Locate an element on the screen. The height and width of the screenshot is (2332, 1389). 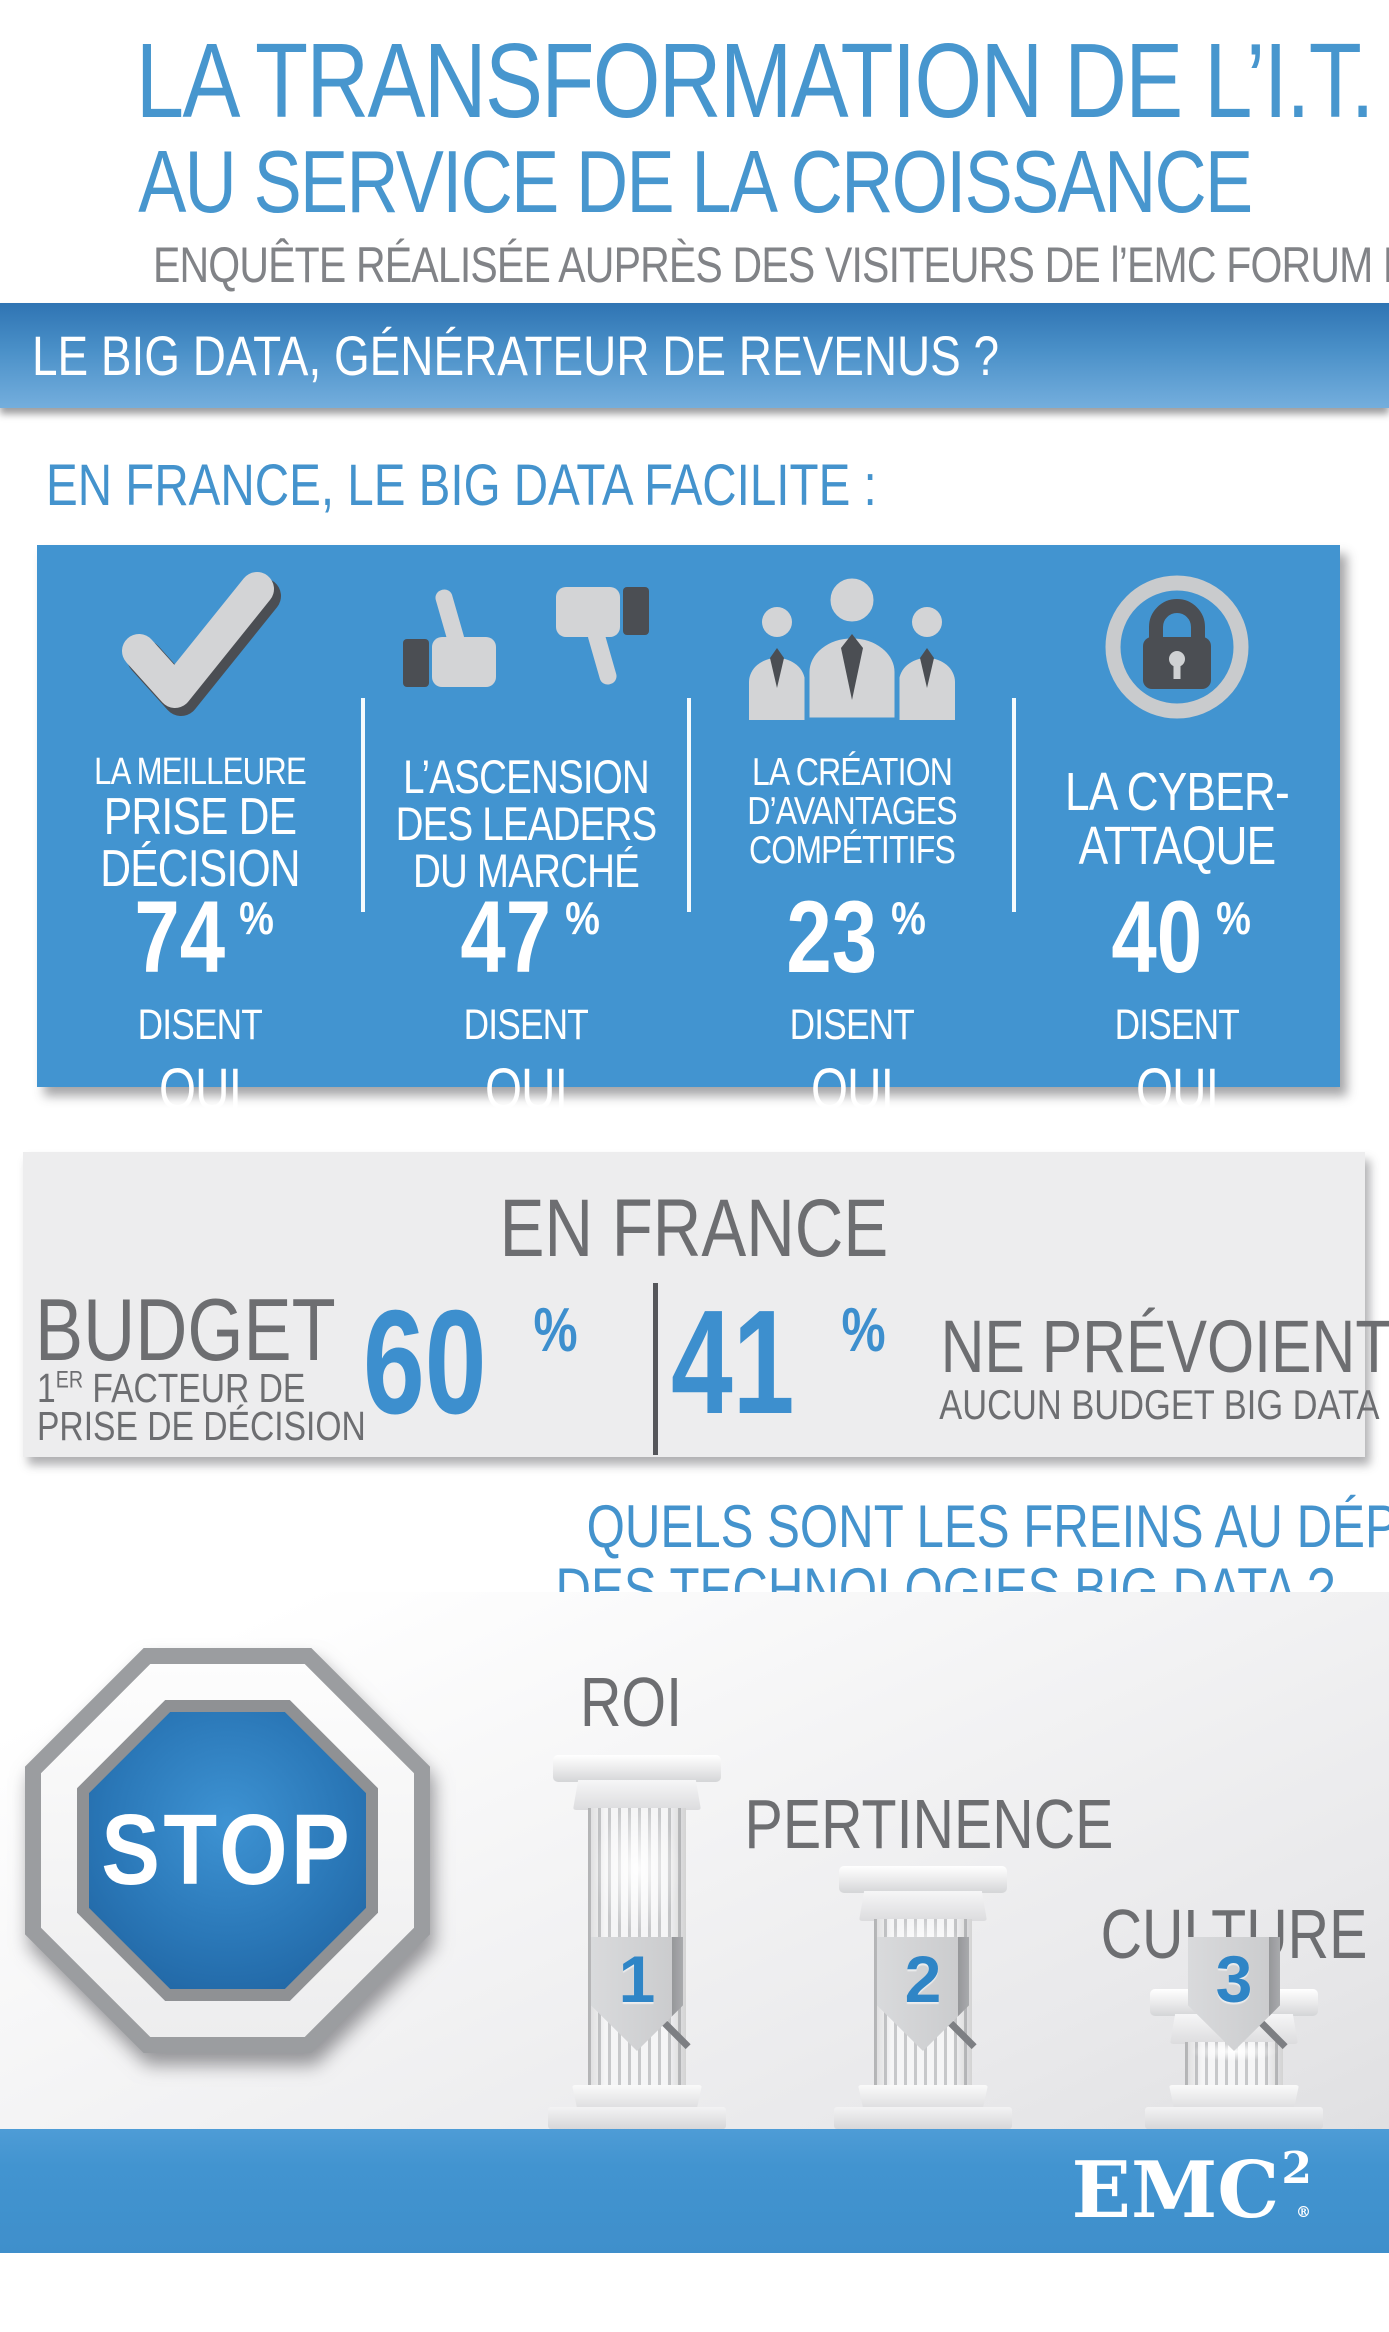
checkmark-icon is located at coordinates (200, 649).